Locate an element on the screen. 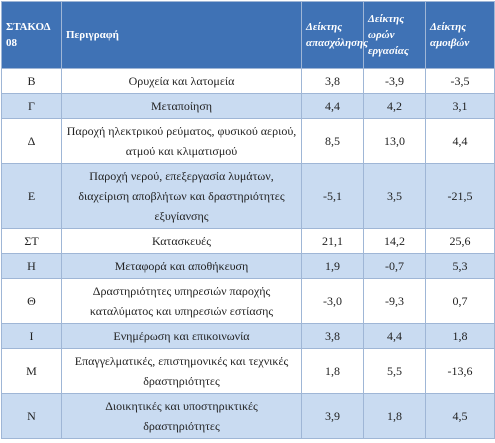 The width and height of the screenshot is (495, 443). description-cell: Μεταφορά και αποθήκευση is located at coordinates (181, 266).